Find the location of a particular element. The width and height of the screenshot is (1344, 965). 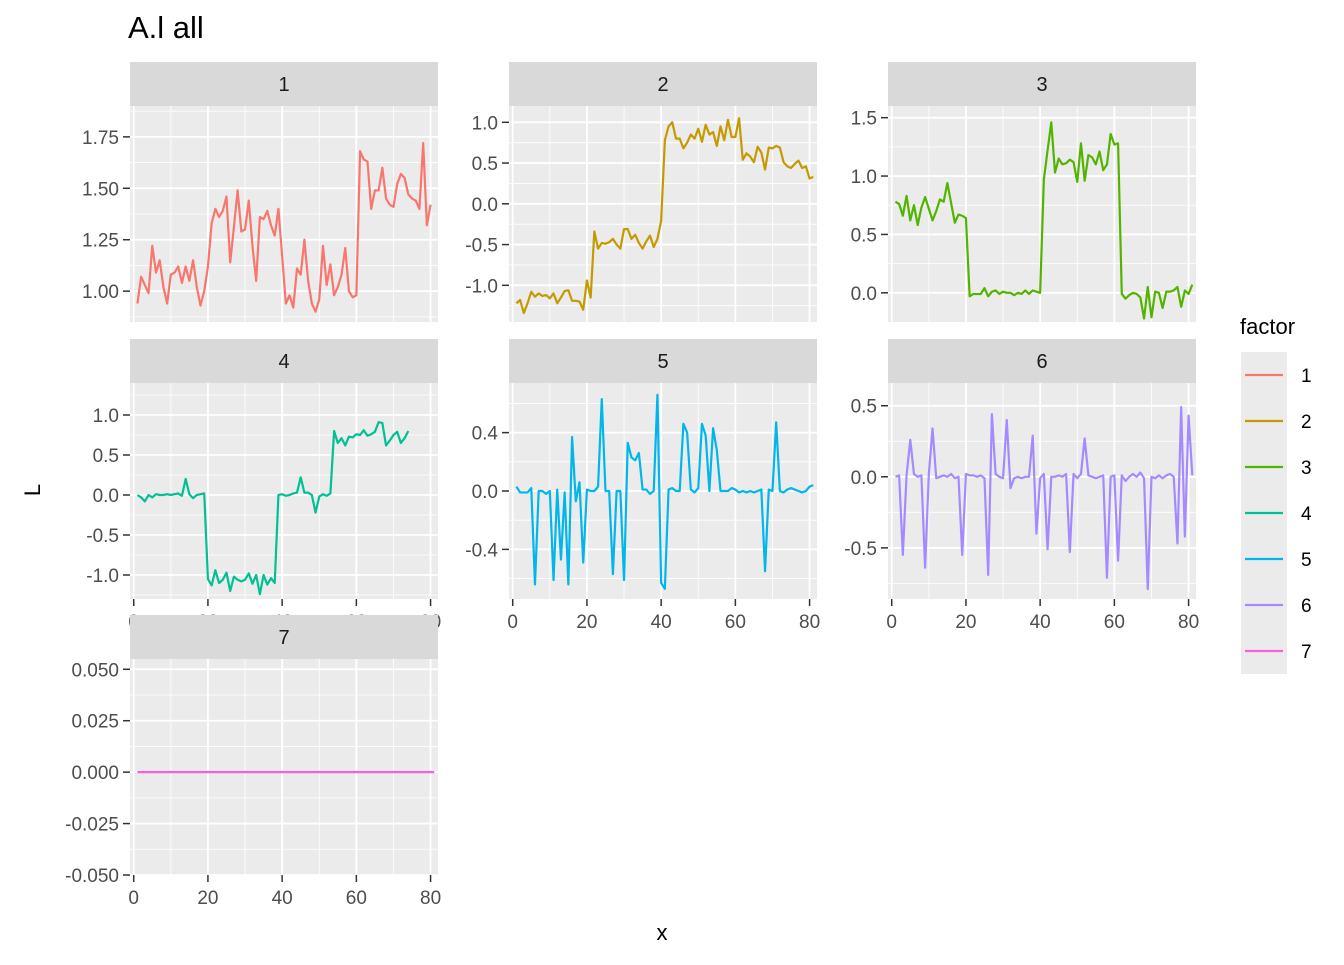

panel-7: 7 -0.050 -0.025 0.000 0.025 0.050 0 20 40 60 80 is located at coordinates (253, 762).